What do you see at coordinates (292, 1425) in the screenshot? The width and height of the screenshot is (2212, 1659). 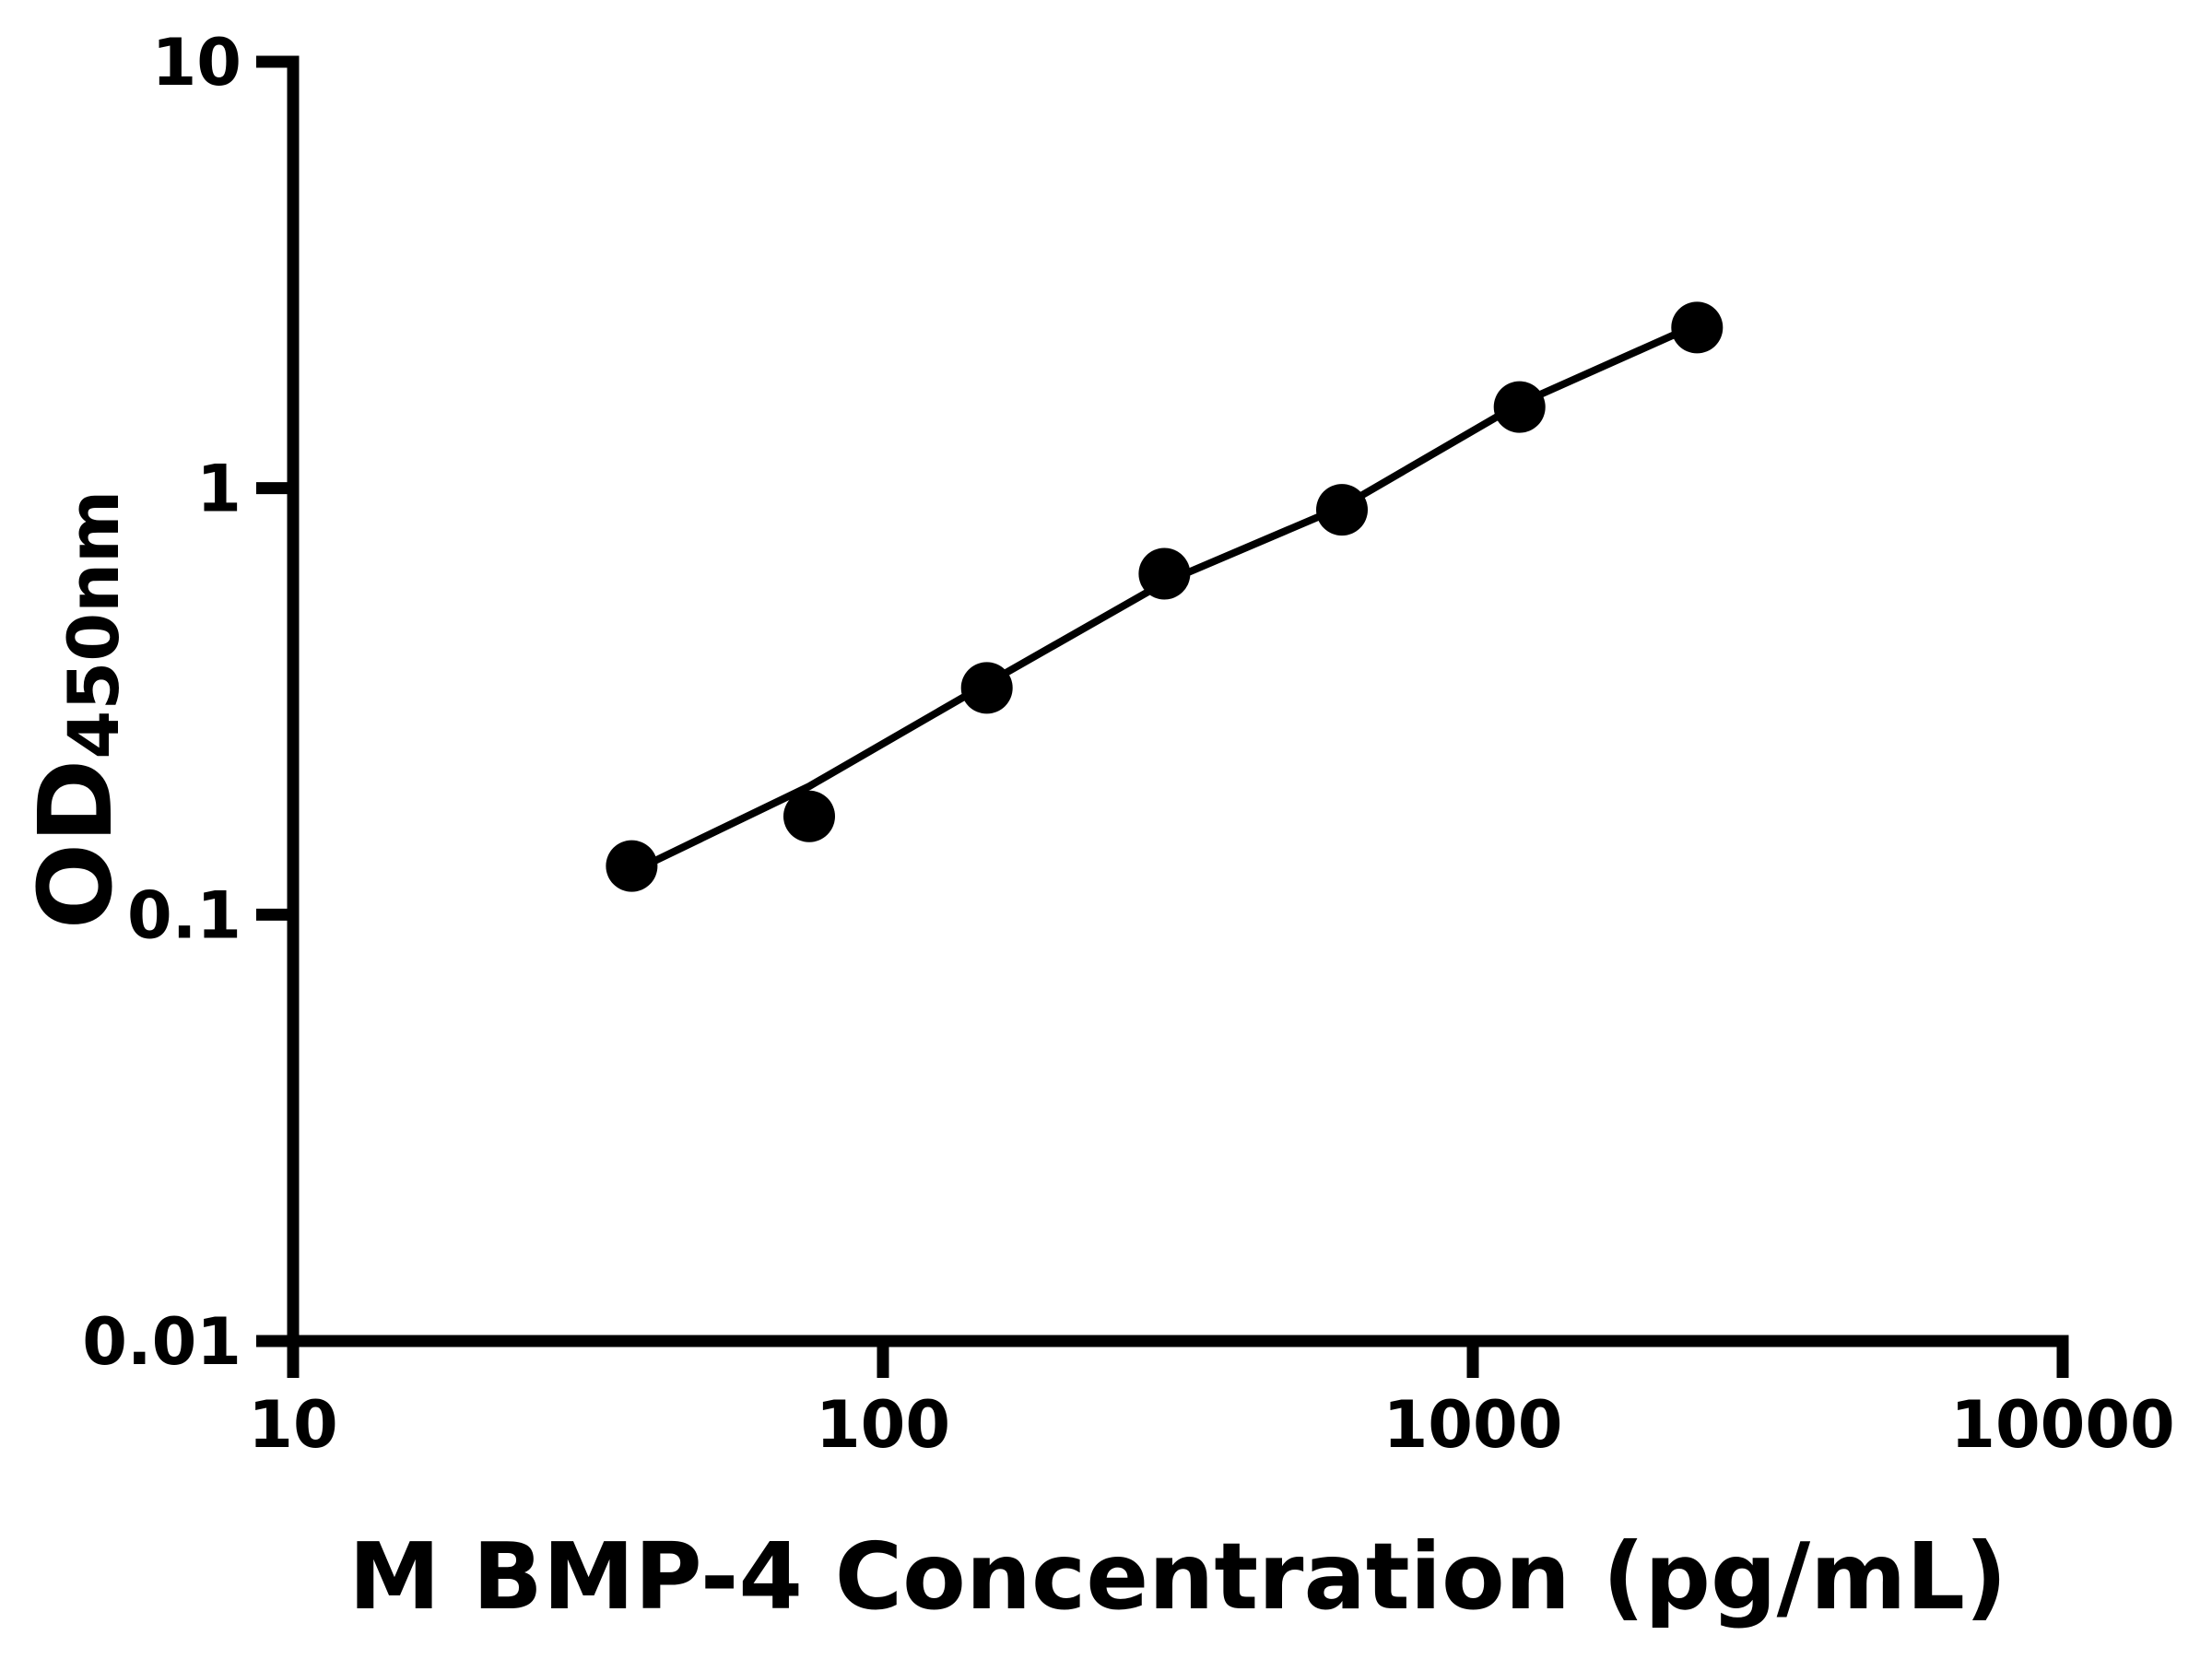 I see `x-tick-label: 10` at bounding box center [292, 1425].